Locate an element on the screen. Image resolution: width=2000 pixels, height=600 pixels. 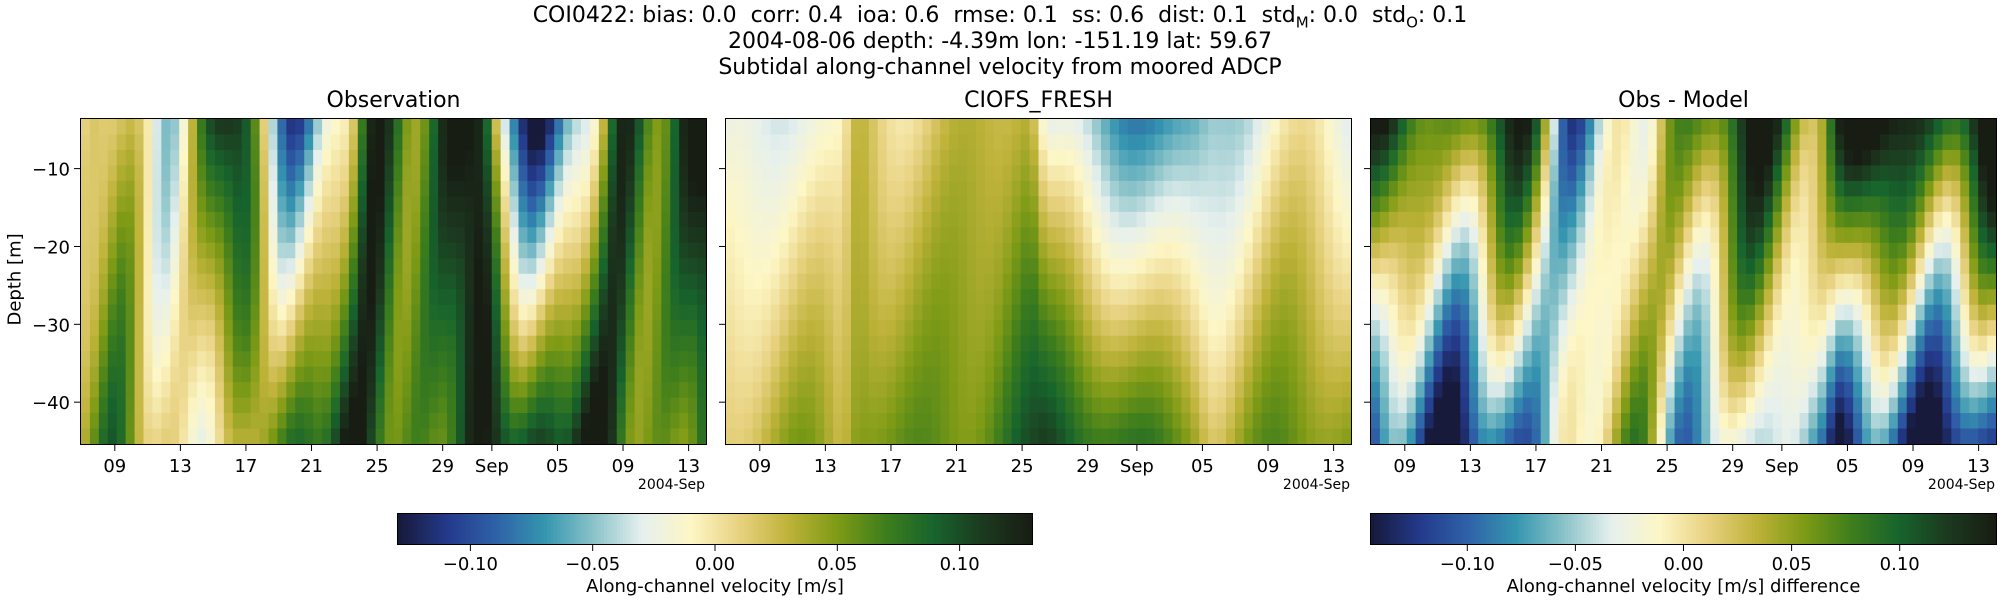
x-tick-label: 09 is located at coordinates (114, 466).